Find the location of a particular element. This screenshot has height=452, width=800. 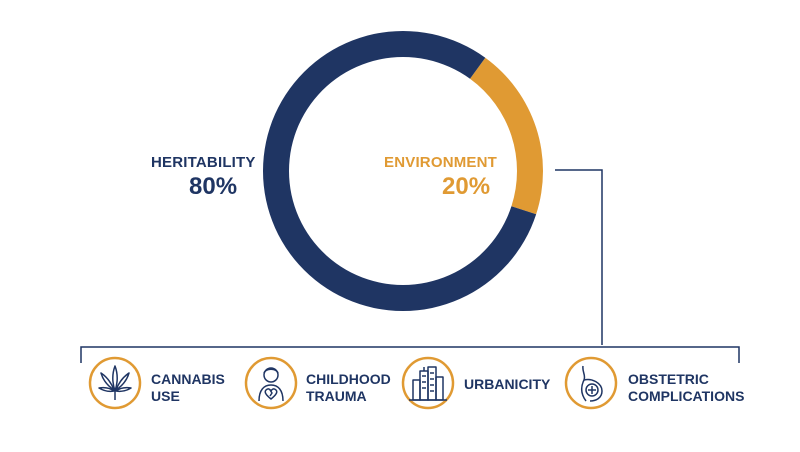

factor-cannabis-use: CANNABIS USE is located at coordinates (188, 388).